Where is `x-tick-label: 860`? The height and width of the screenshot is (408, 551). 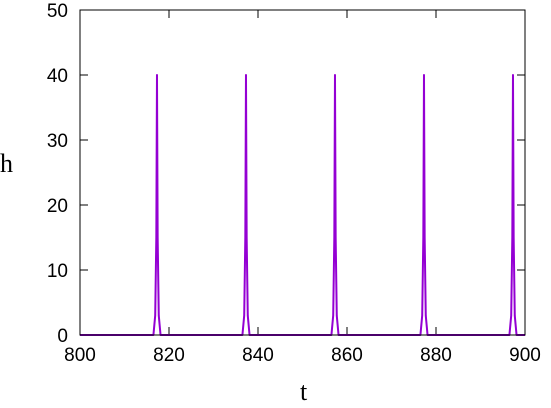 x-tick-label: 860 is located at coordinates (347, 355).